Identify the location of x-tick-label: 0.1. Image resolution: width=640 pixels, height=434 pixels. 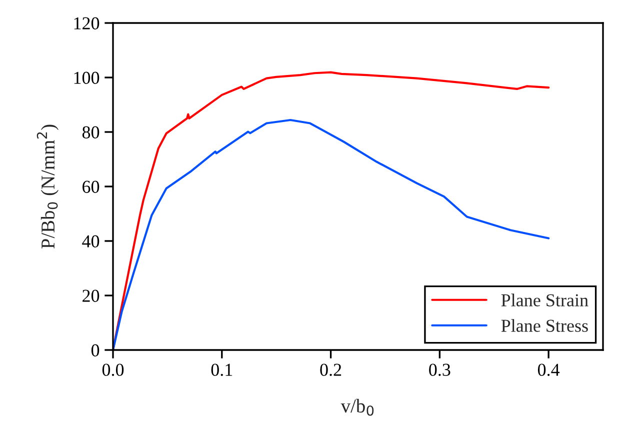
(221, 370).